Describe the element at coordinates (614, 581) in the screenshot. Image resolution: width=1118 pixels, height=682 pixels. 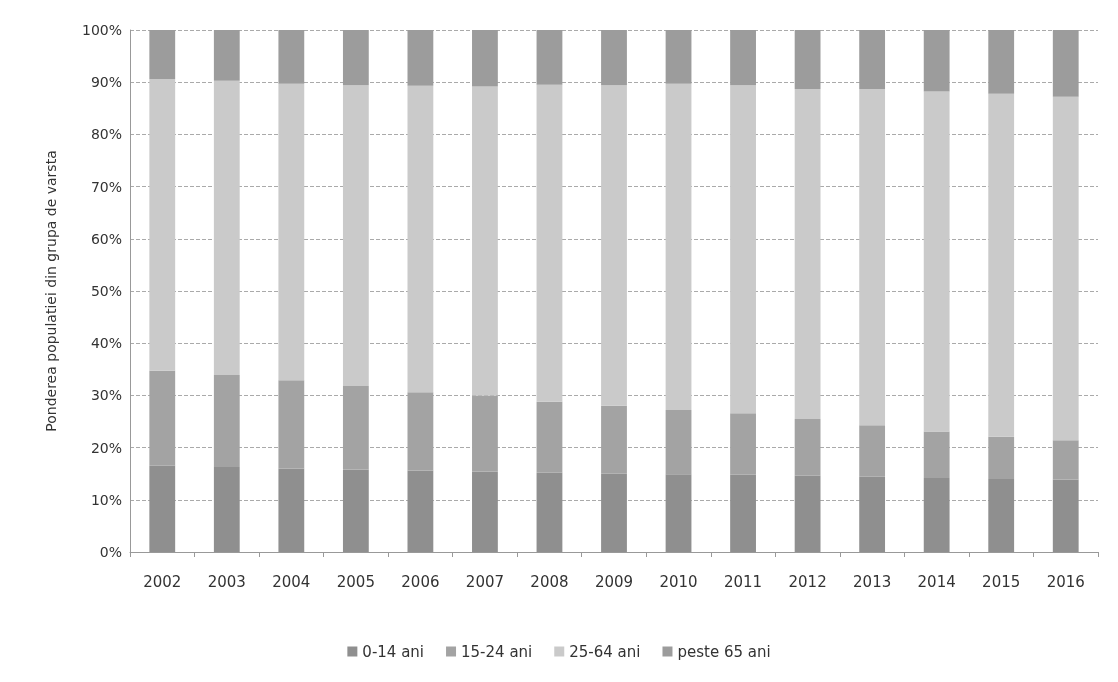
I see `x-tick-label: 2009` at that location.